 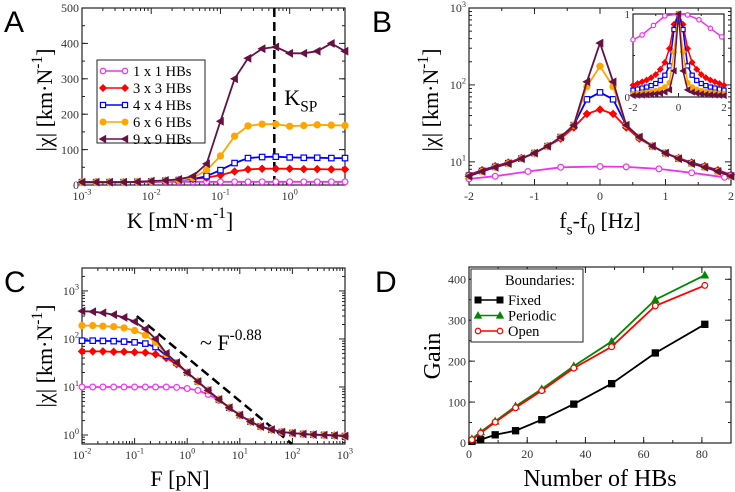 What do you see at coordinates (187, 454) in the screenshot?
I see `x-tick-label: 10⁰` at bounding box center [187, 454].